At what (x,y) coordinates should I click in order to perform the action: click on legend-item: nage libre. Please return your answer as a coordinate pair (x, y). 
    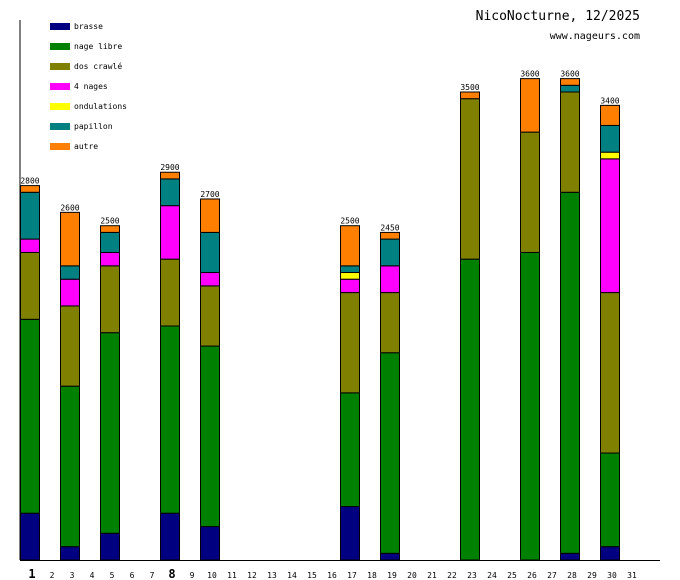
    Looking at the image, I should click on (88, 46).